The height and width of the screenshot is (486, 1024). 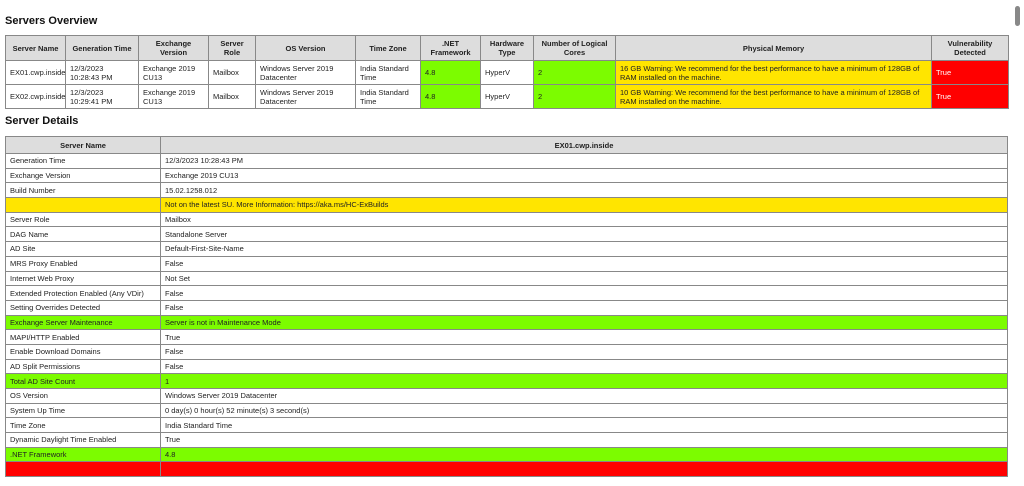 I want to click on detail-row: Enable Download Domains False, so click(x=506, y=351).